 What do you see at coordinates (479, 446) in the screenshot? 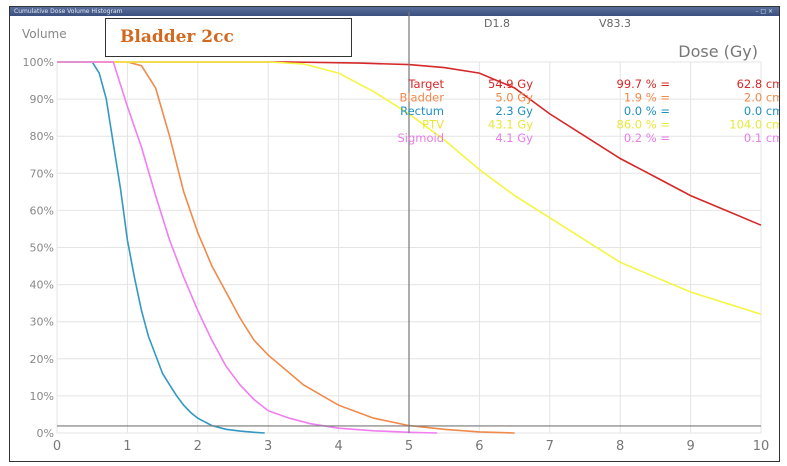
I see `x-tick-label: 6` at bounding box center [479, 446].